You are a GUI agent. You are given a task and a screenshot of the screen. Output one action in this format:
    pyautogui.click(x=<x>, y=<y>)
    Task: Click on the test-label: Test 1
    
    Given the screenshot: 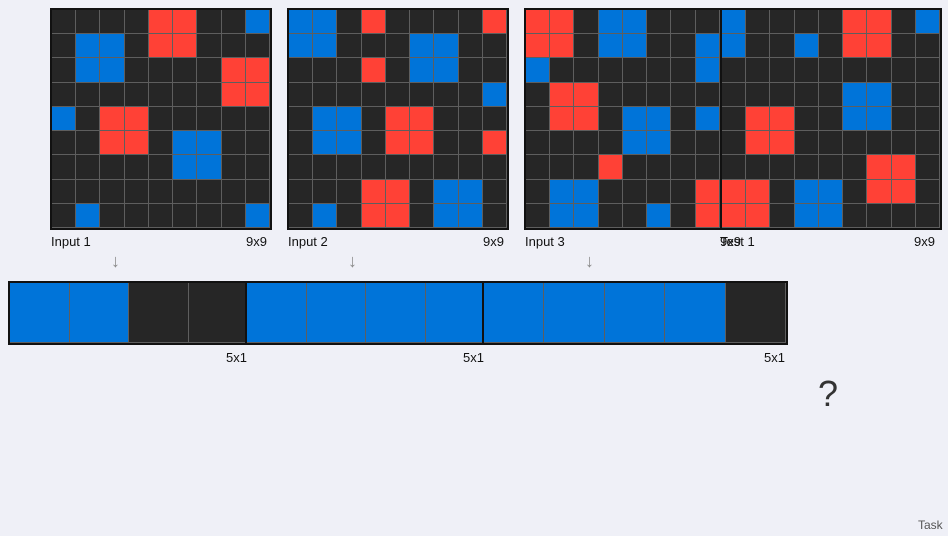 What is the action you would take?
    pyautogui.click(x=737, y=241)
    